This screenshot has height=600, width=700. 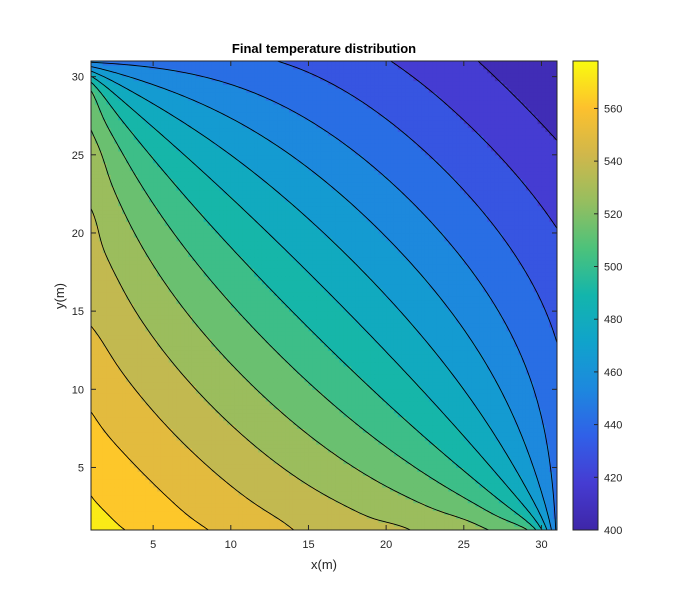 I want to click on colorbar-tick-label: 460, so click(x=613, y=373).